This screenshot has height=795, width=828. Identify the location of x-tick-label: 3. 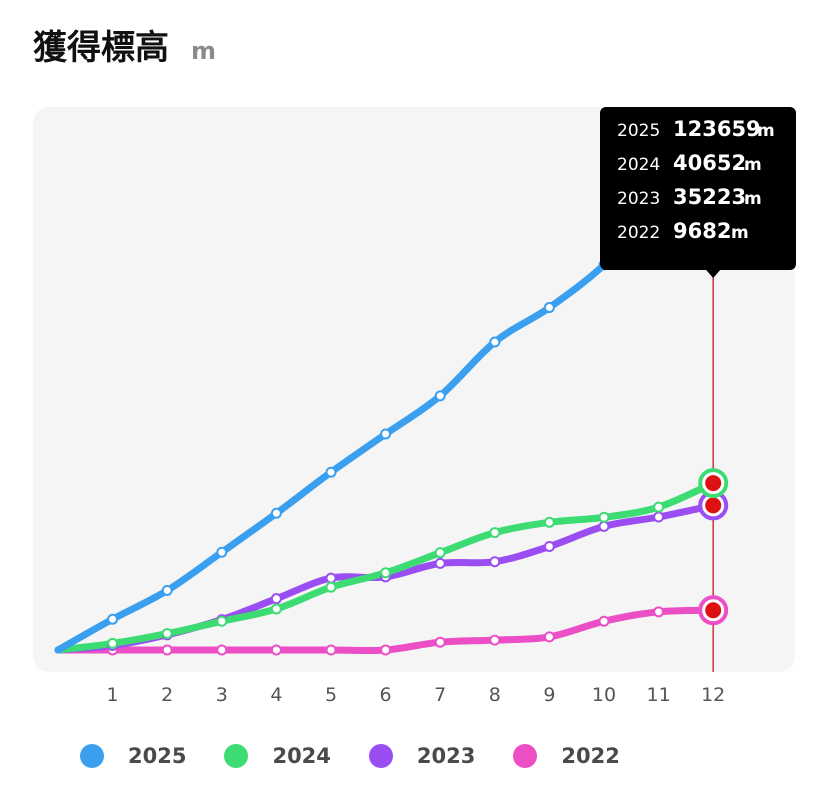
(222, 695).